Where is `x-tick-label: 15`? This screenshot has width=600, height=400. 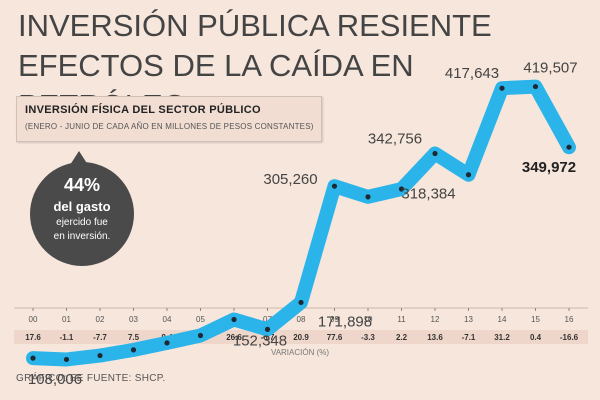
x-tick-label: 15 is located at coordinates (535, 319).